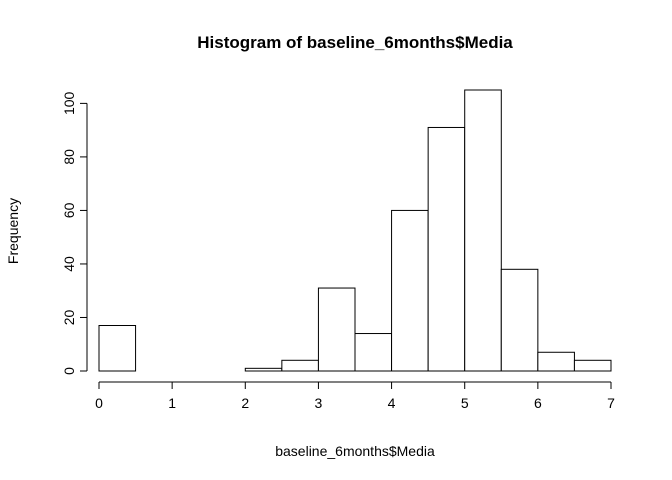 This screenshot has width=672, height=480. Describe the element at coordinates (355, 396) in the screenshot. I see `x-axis: 0 1 2 3 4 5 6 7` at that location.